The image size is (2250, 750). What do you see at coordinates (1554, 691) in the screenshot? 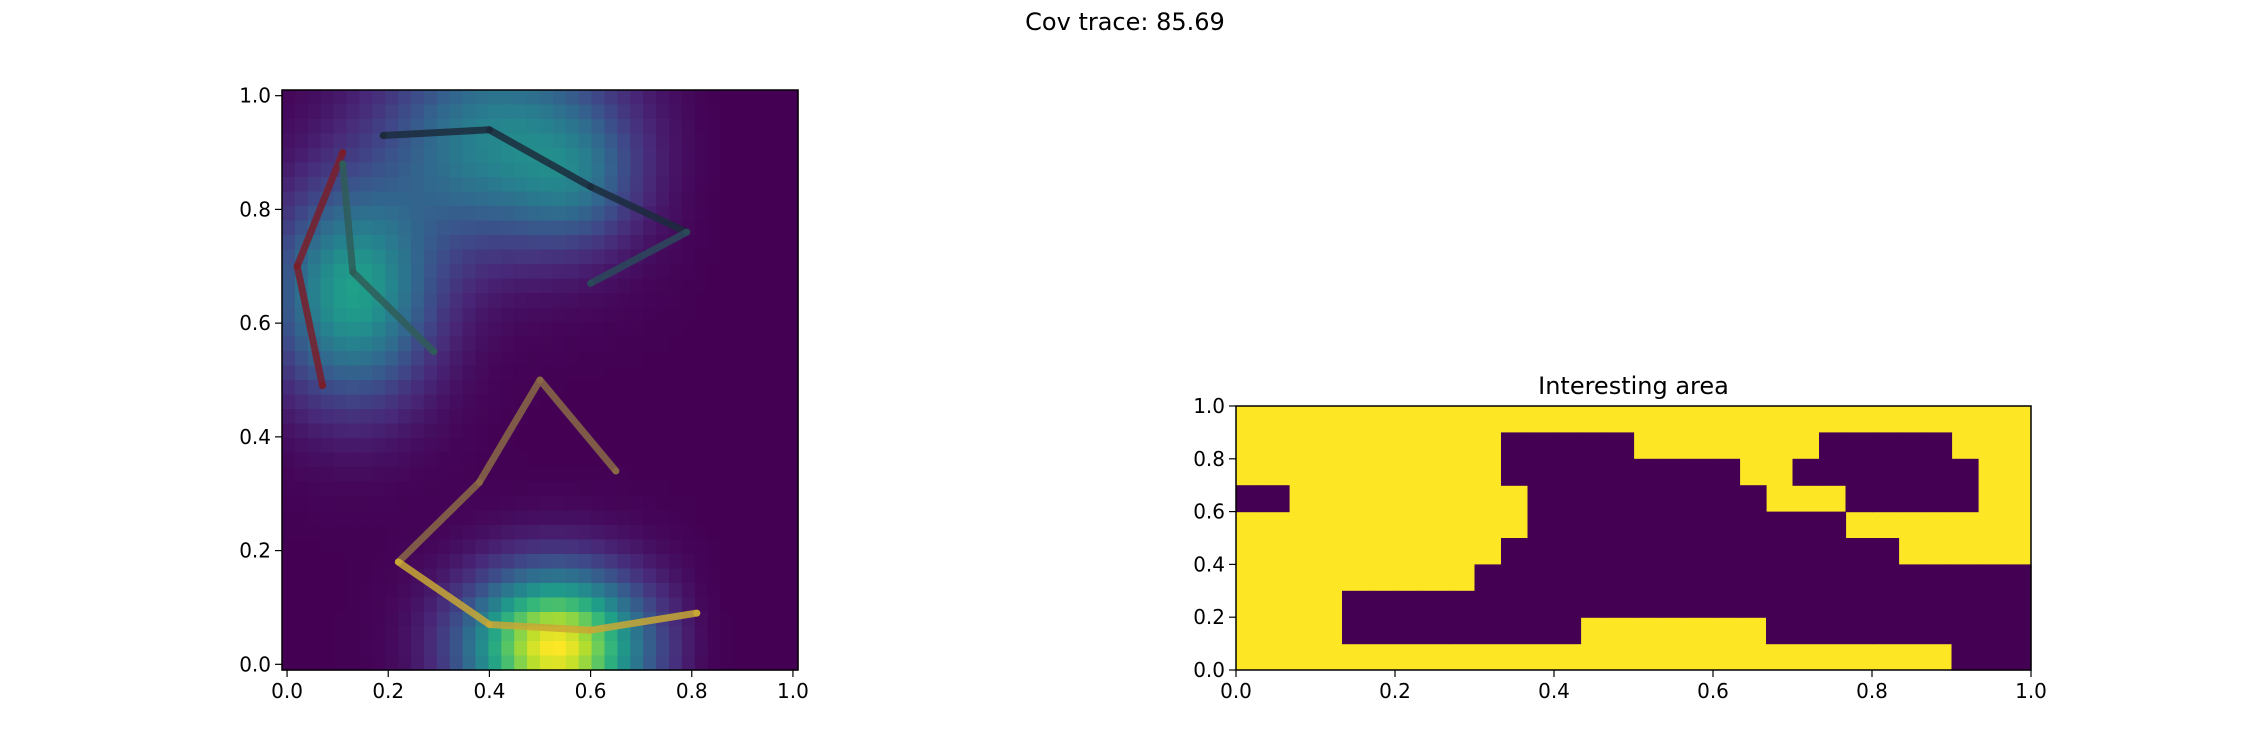
I see `x-tick-label: 0.4` at bounding box center [1554, 691].